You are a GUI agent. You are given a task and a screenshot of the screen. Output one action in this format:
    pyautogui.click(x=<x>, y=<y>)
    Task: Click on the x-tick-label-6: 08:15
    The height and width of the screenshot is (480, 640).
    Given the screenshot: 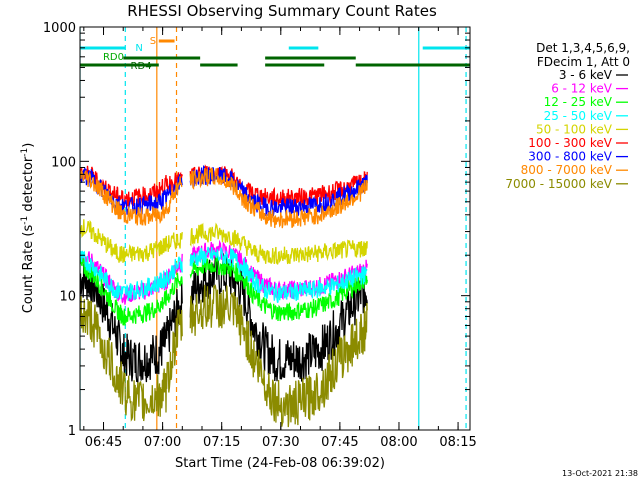 What is the action you would take?
    pyautogui.click(x=457, y=442)
    